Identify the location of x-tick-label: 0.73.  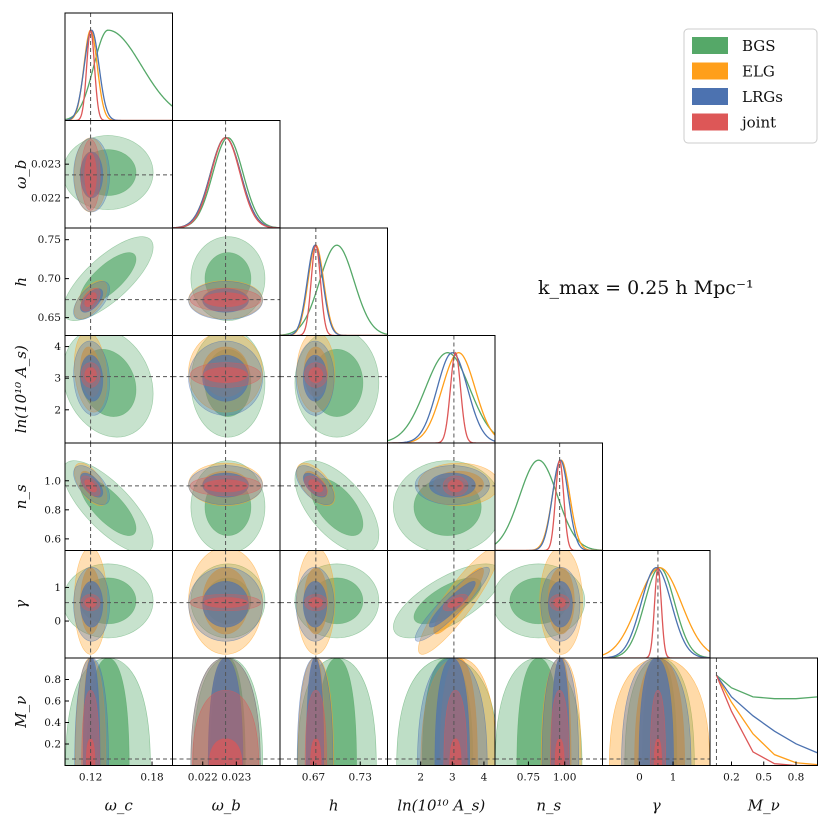
(360, 778).